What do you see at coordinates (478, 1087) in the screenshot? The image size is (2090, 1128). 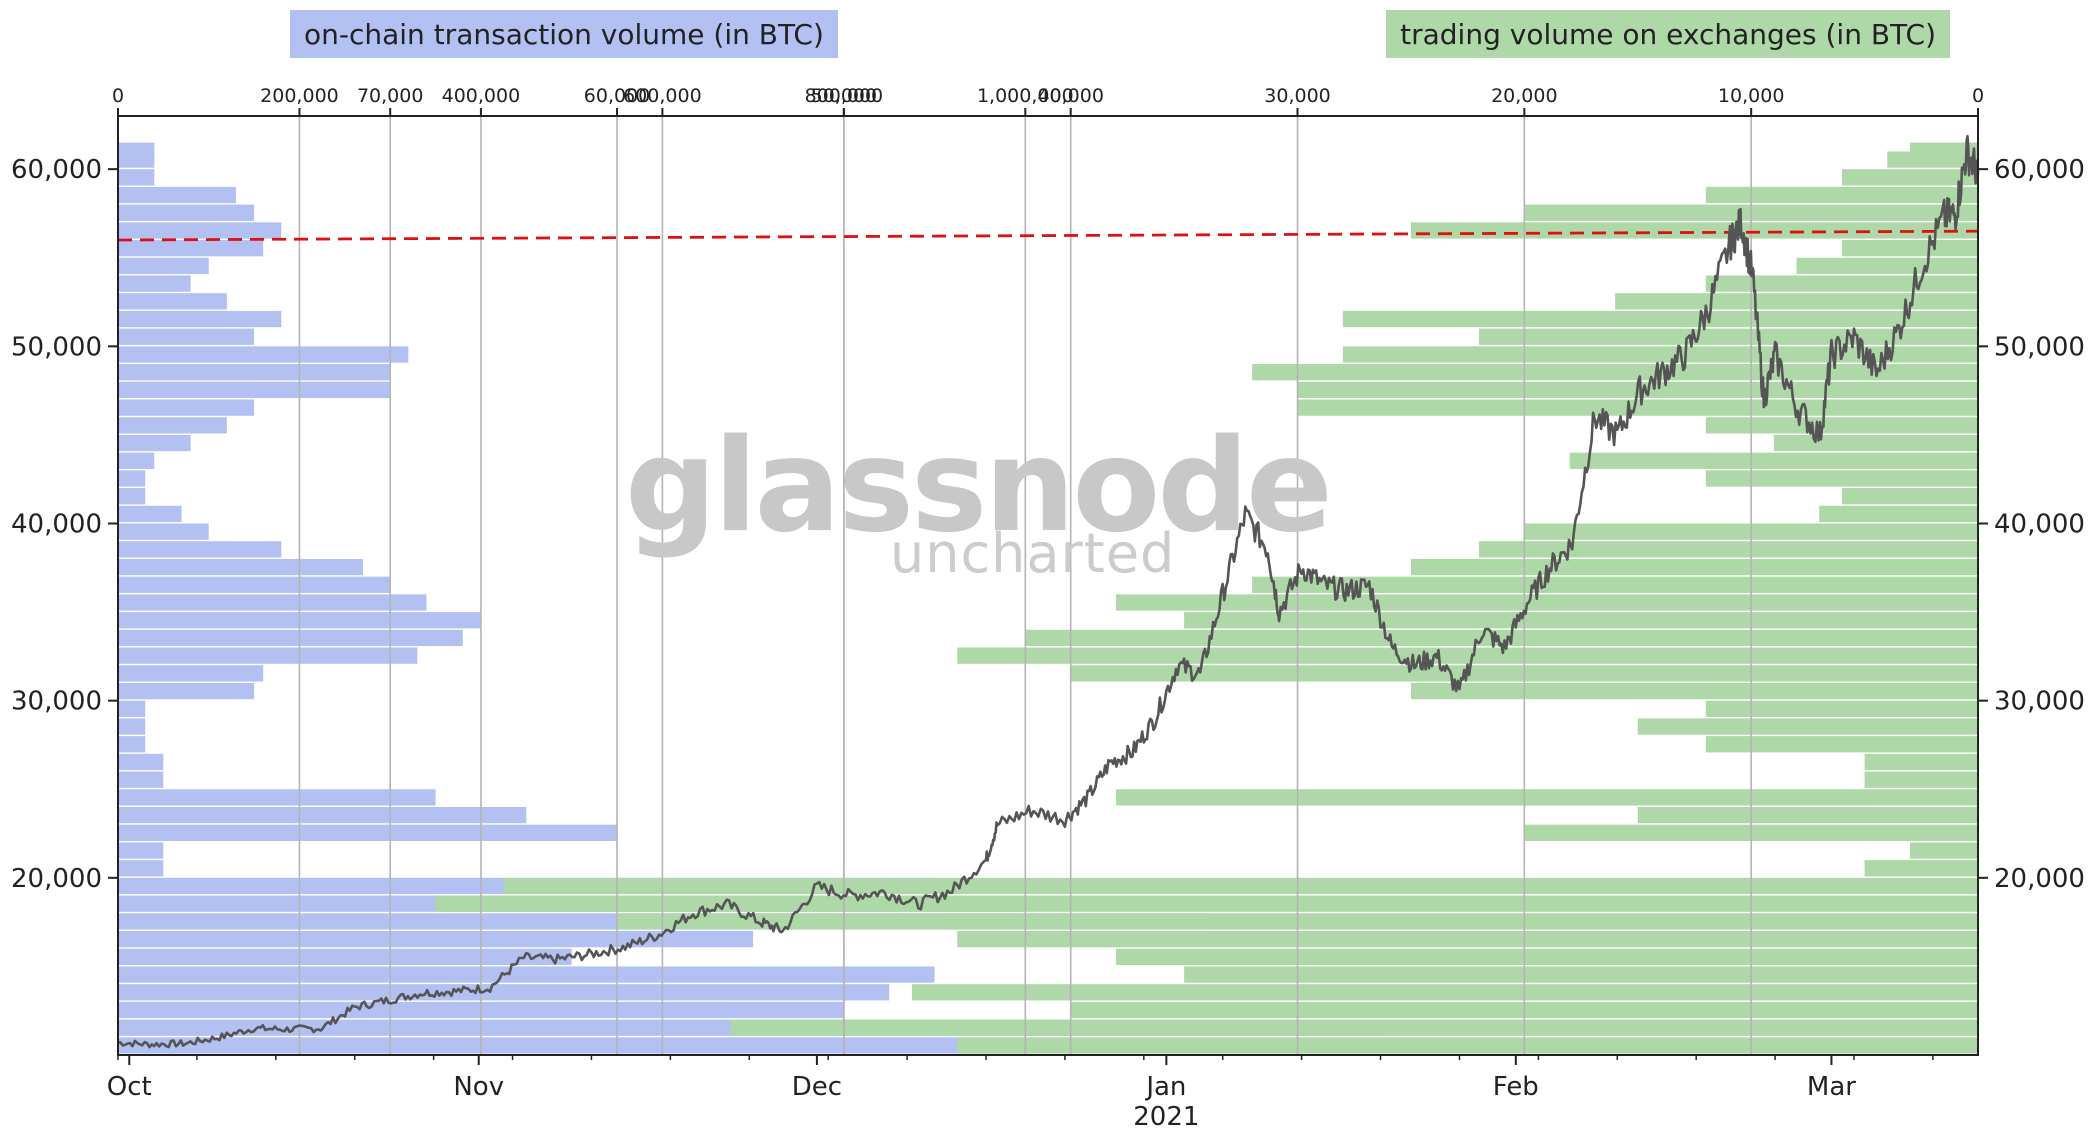 I see `x-tick-label: Nov` at bounding box center [478, 1087].